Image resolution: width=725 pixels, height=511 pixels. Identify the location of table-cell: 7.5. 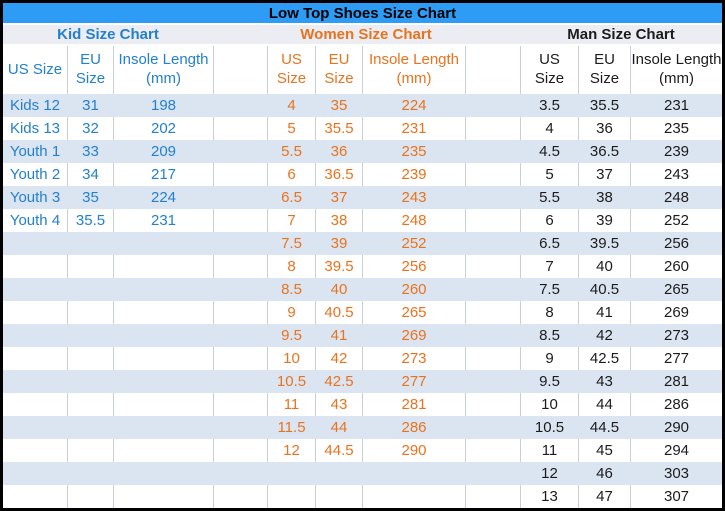
(291, 243).